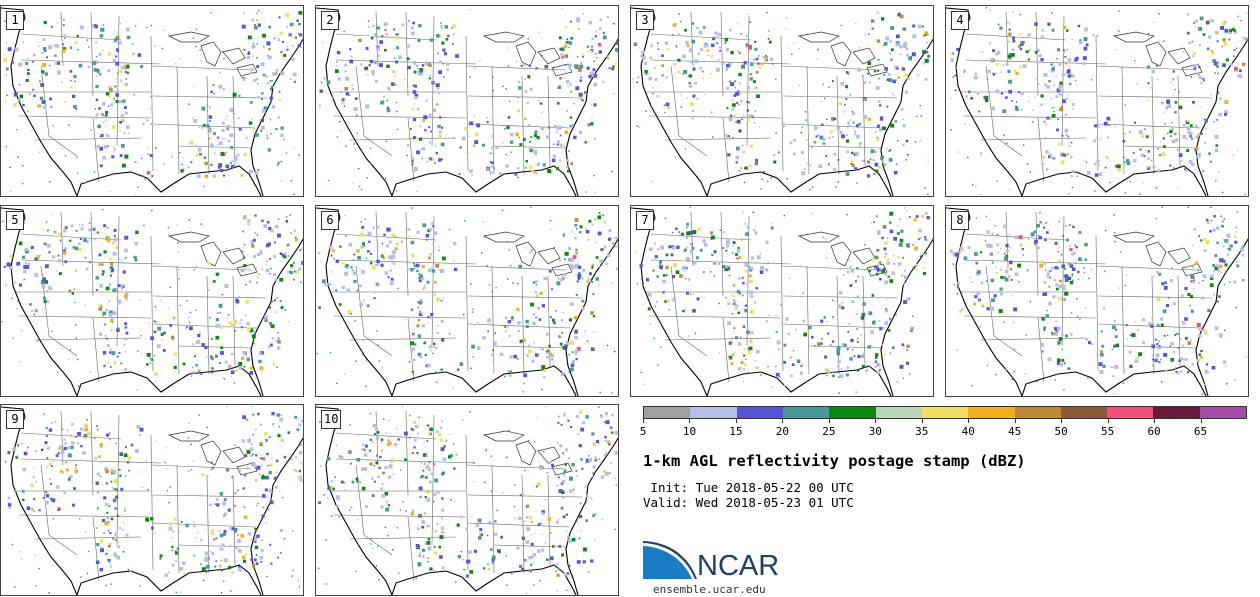  What do you see at coordinates (15, 20) in the screenshot?
I see `member-label: 1` at bounding box center [15, 20].